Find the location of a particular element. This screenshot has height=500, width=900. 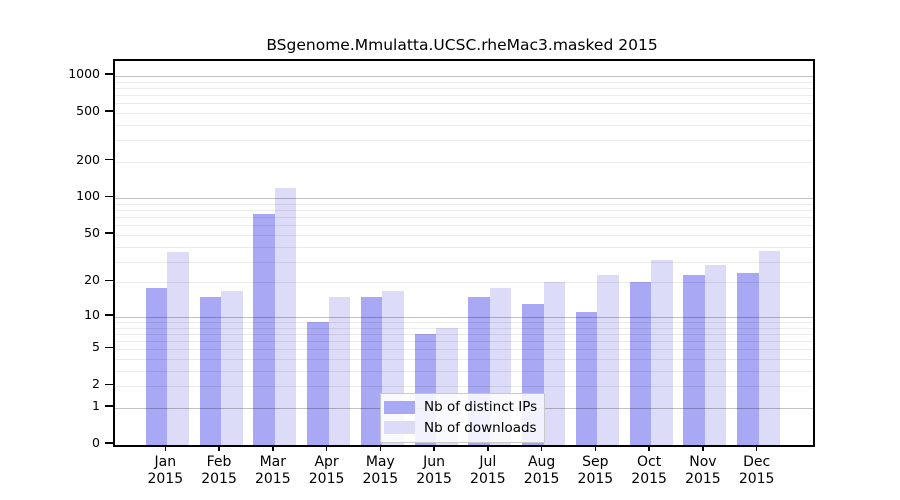

y-axis-label: 5 is located at coordinates (96, 347).